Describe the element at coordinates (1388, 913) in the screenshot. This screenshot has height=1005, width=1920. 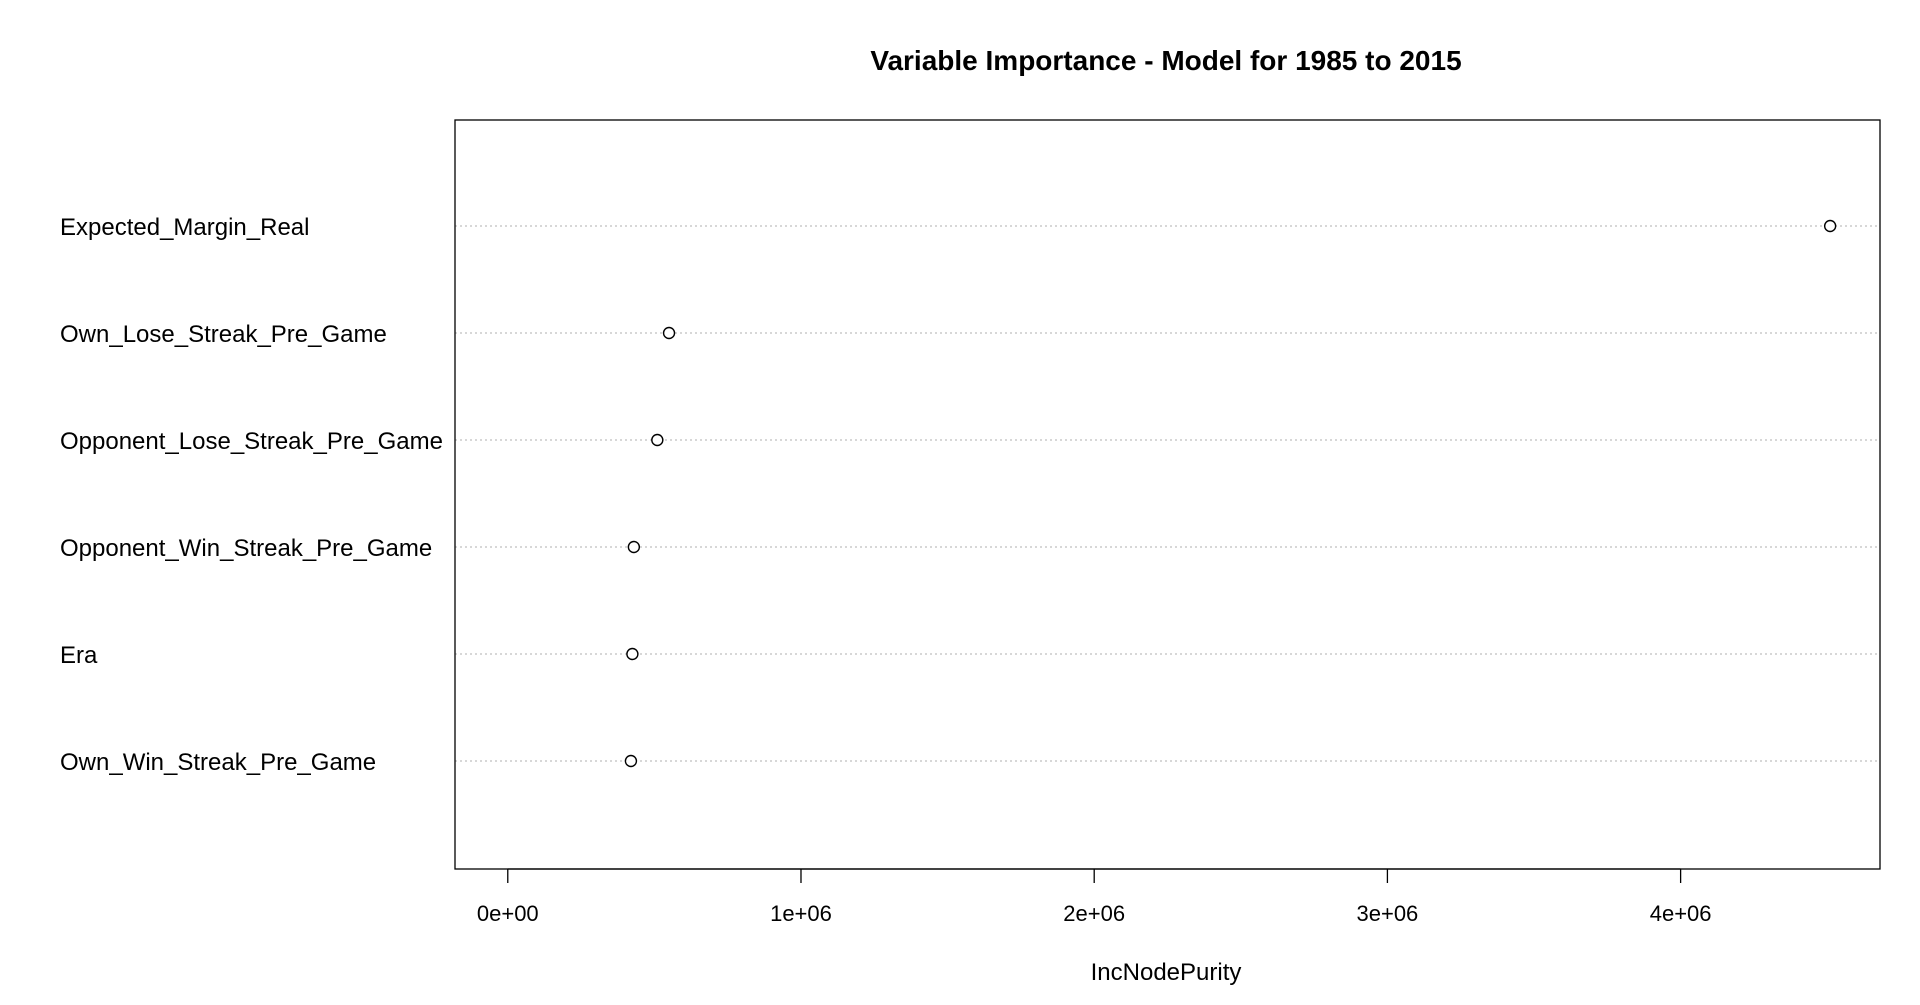
I see `x-tick-label: 3e+06` at that location.